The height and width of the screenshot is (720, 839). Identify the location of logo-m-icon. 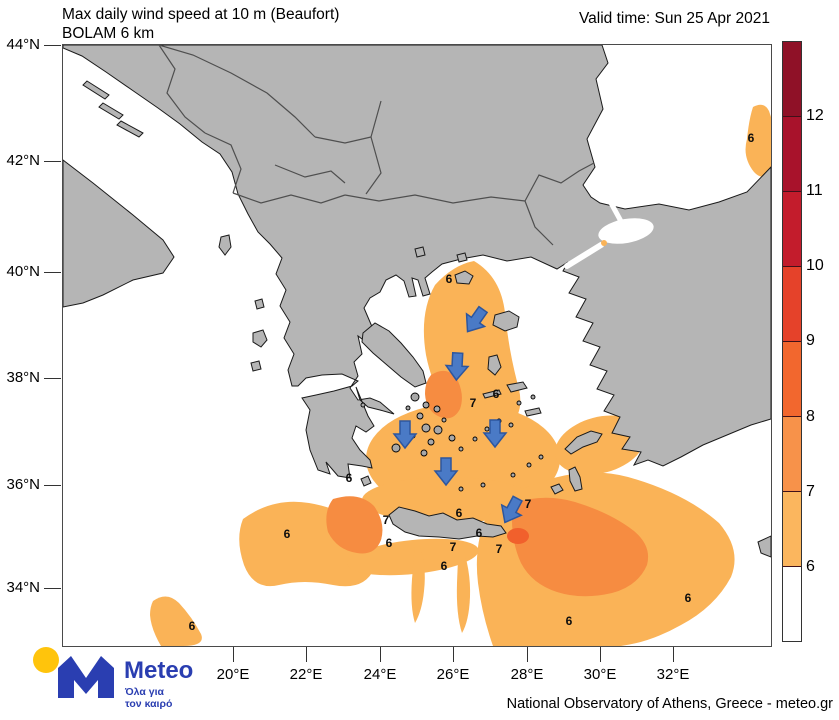
(86, 677).